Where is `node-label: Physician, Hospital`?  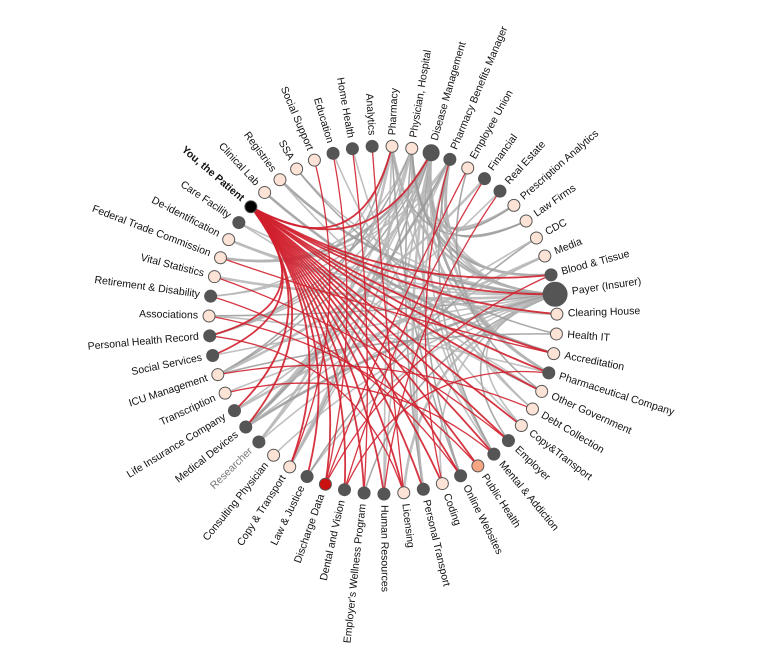 node-label: Physician, Hospital is located at coordinates (420, 93).